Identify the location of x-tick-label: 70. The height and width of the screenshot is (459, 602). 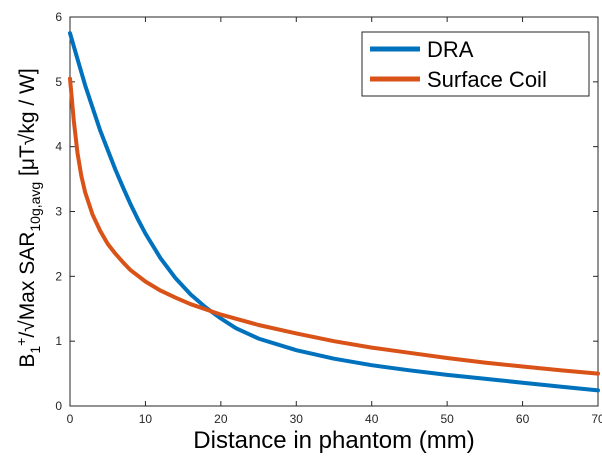
(596, 419).